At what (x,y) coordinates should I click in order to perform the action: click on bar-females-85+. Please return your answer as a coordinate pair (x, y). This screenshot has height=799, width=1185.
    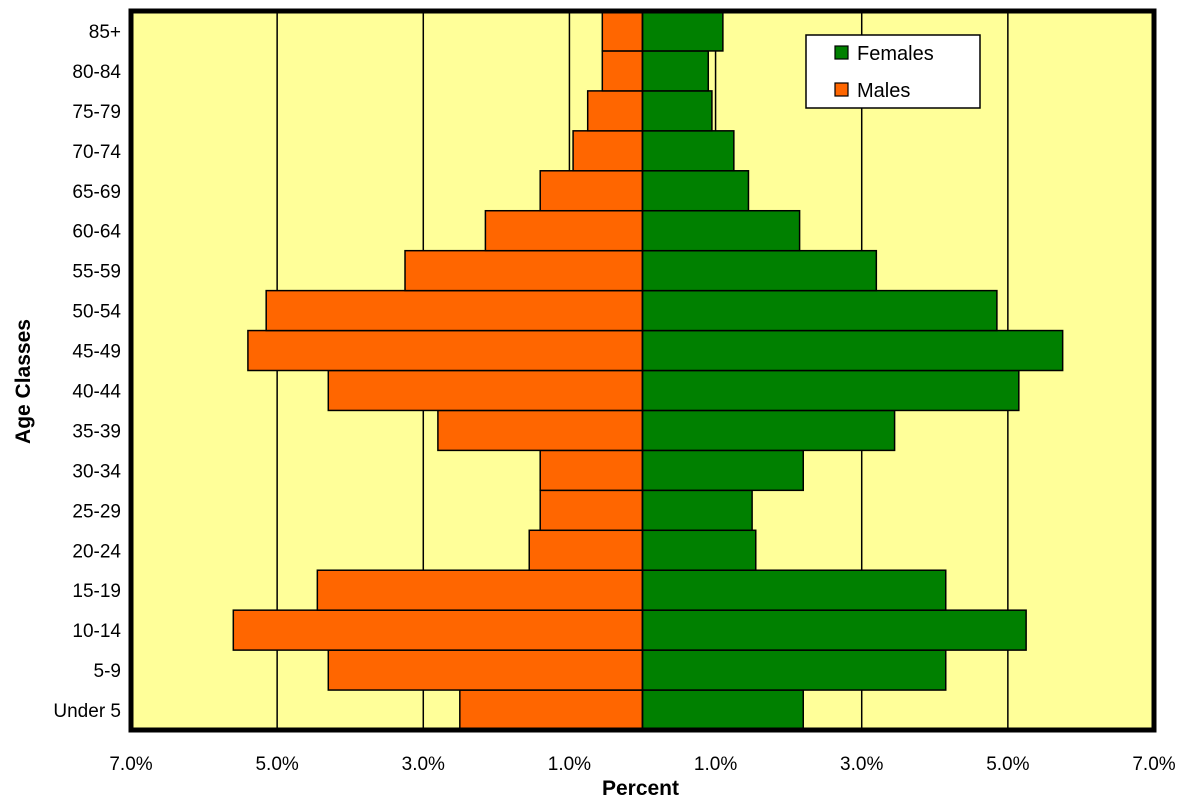
    Looking at the image, I should click on (682, 31).